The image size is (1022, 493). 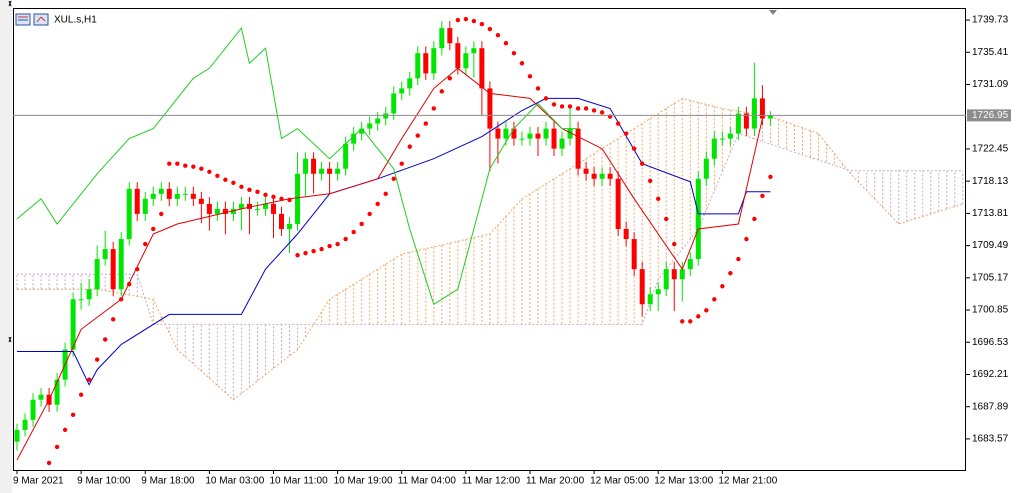 What do you see at coordinates (619, 481) in the screenshot?
I see `x-tick-label: 12 Mar 05:00` at bounding box center [619, 481].